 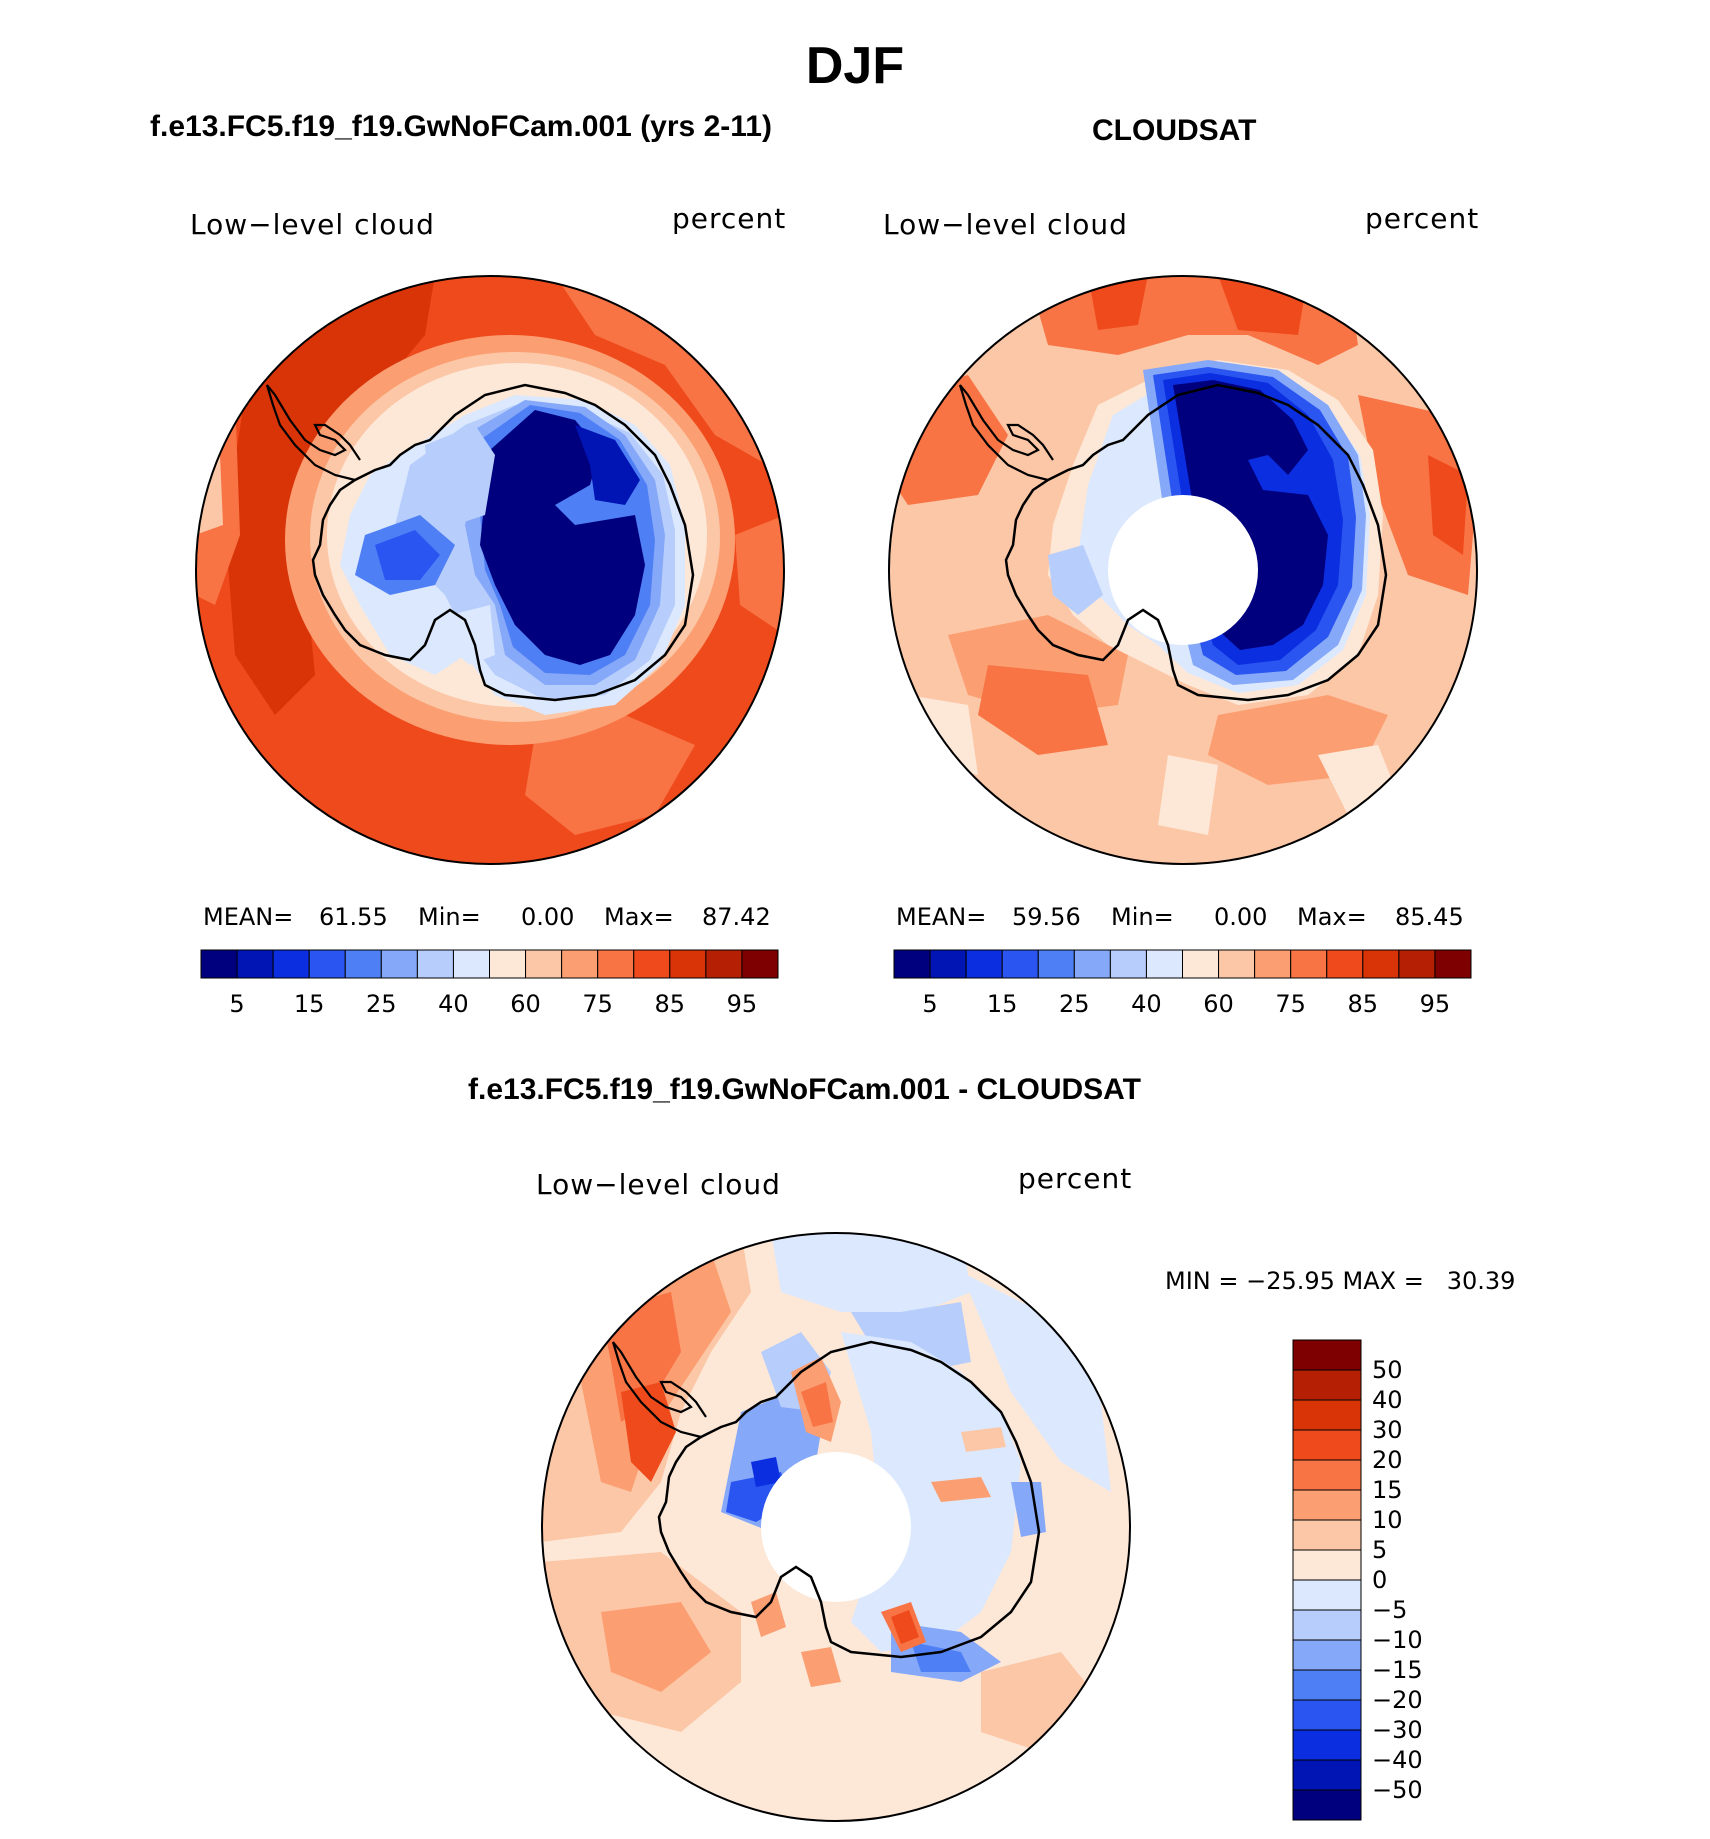 I want to click on panel3-coastline, so click(x=849, y=1499).